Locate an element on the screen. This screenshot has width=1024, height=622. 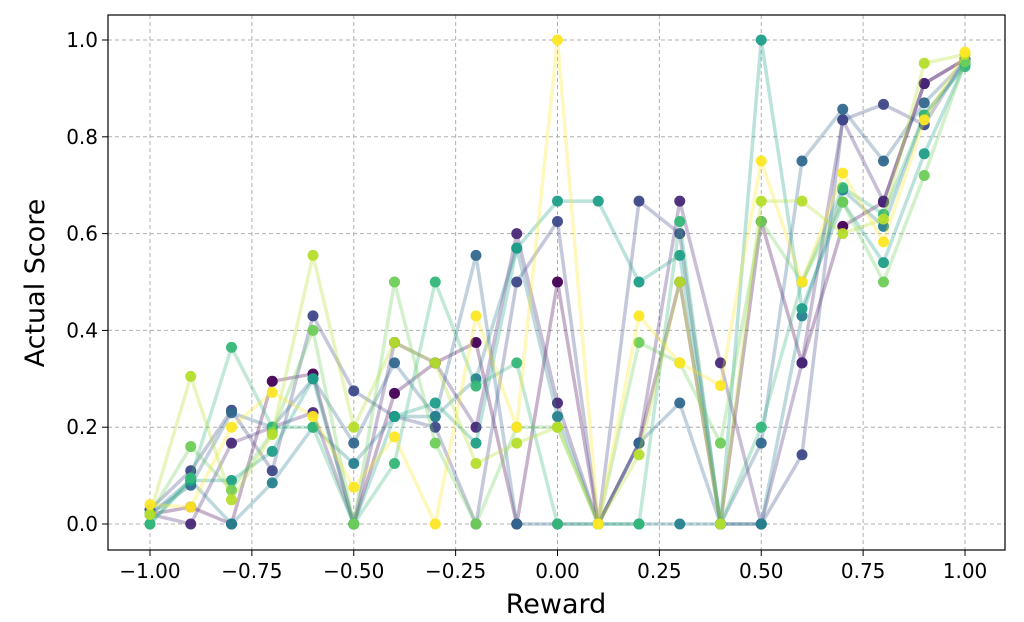
x-tick-label: 0.00 is located at coordinates (557, 571).